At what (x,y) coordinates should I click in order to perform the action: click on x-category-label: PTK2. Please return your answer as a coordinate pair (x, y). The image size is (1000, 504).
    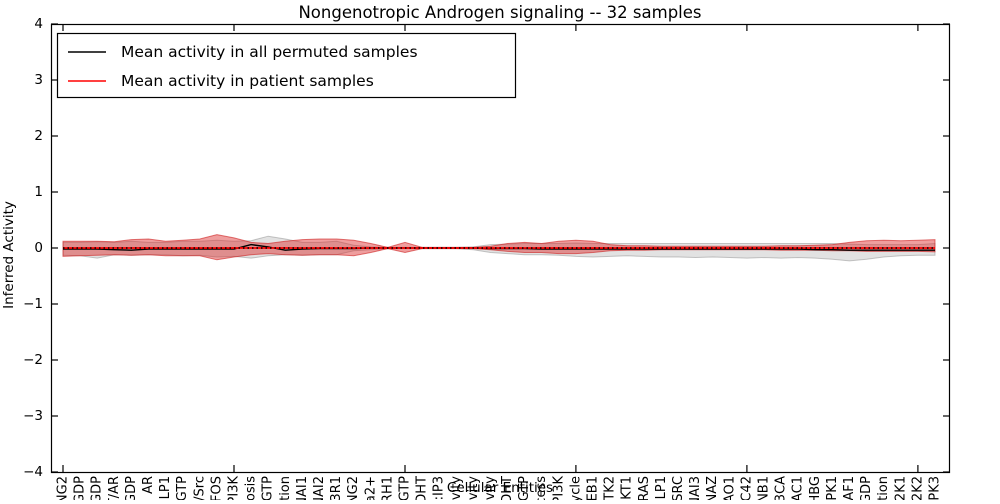
    Looking at the image, I should click on (610, 488).